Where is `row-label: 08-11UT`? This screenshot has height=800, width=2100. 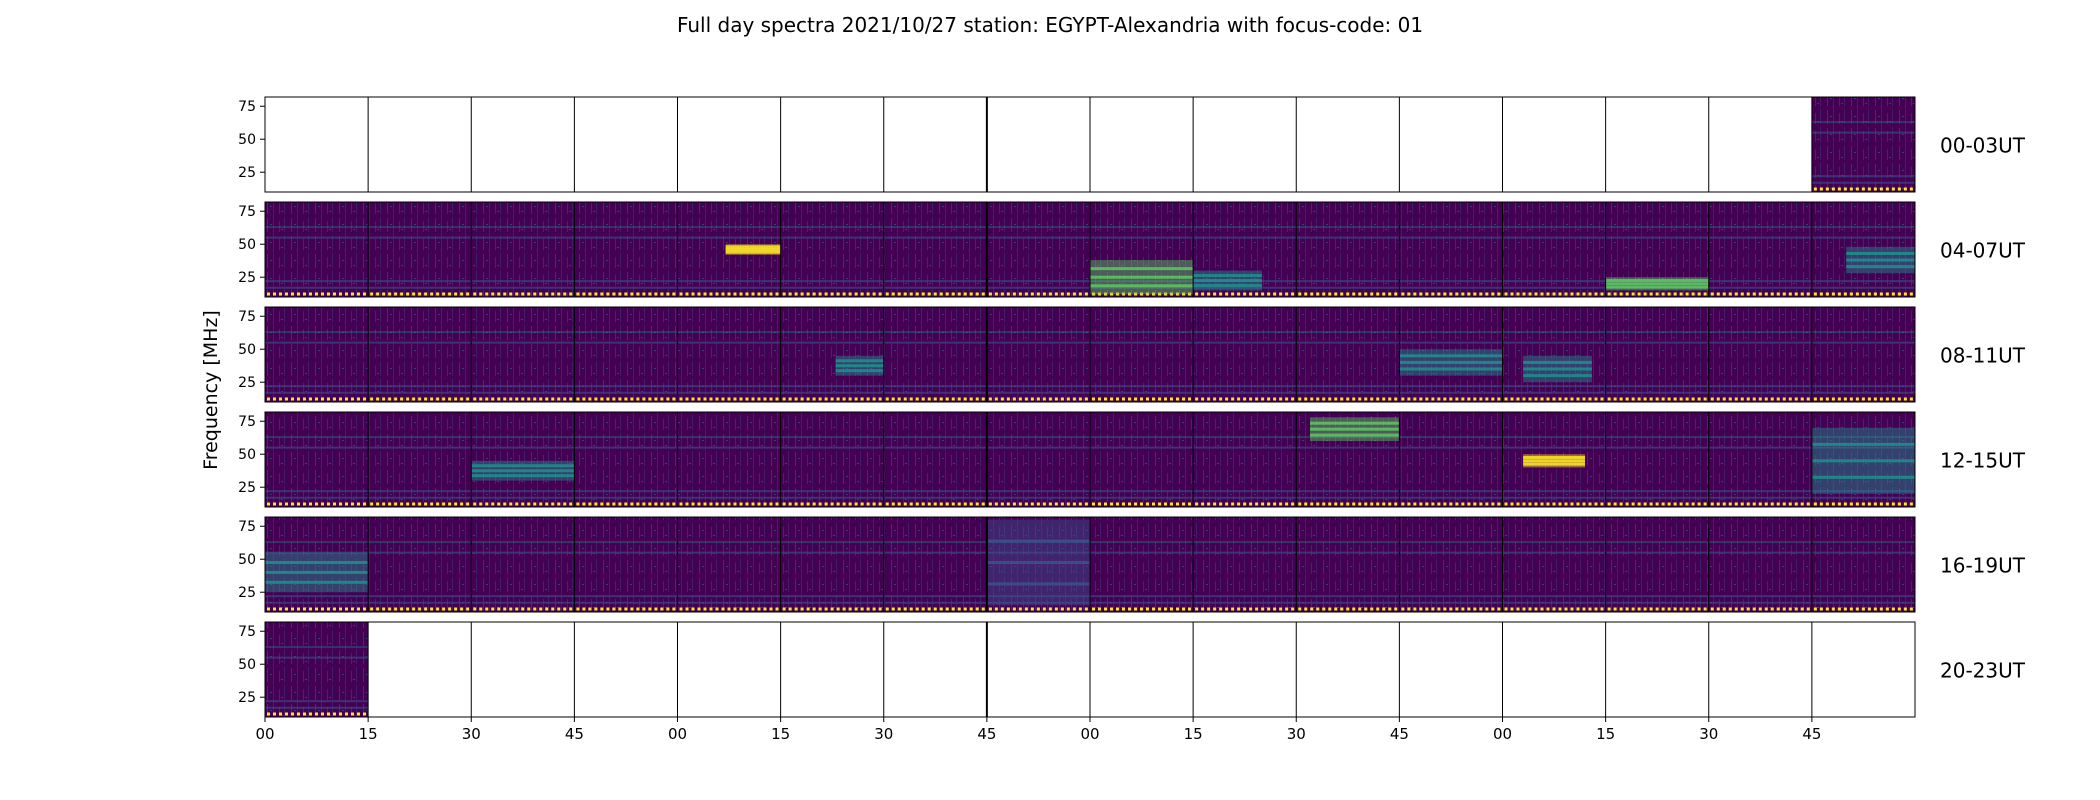 row-label: 08-11UT is located at coordinates (1983, 356).